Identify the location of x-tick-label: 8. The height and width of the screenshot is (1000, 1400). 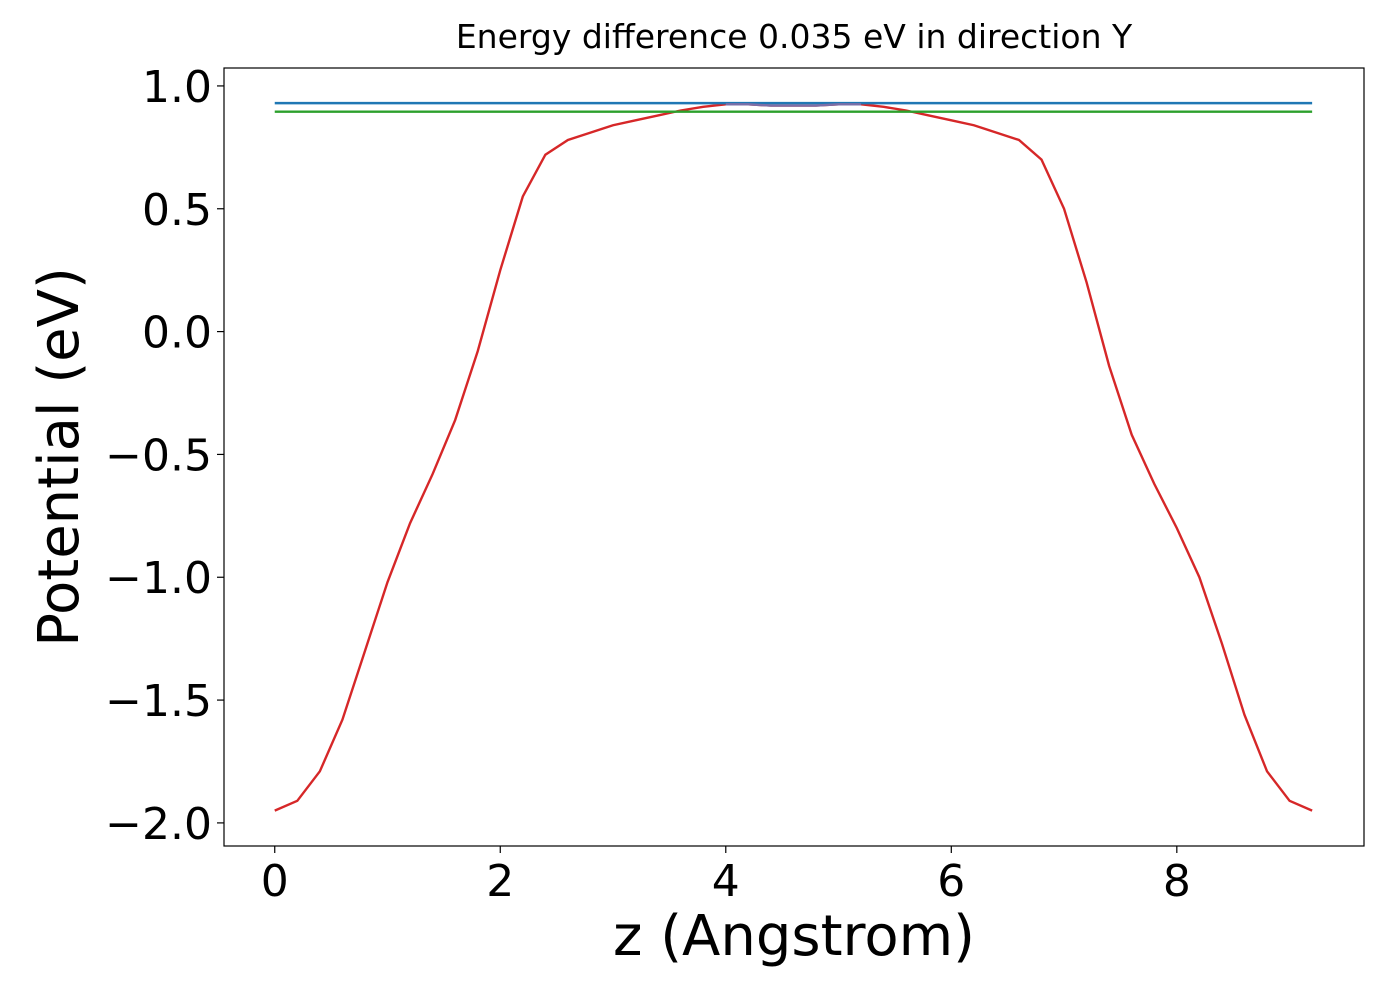
(1177, 881).